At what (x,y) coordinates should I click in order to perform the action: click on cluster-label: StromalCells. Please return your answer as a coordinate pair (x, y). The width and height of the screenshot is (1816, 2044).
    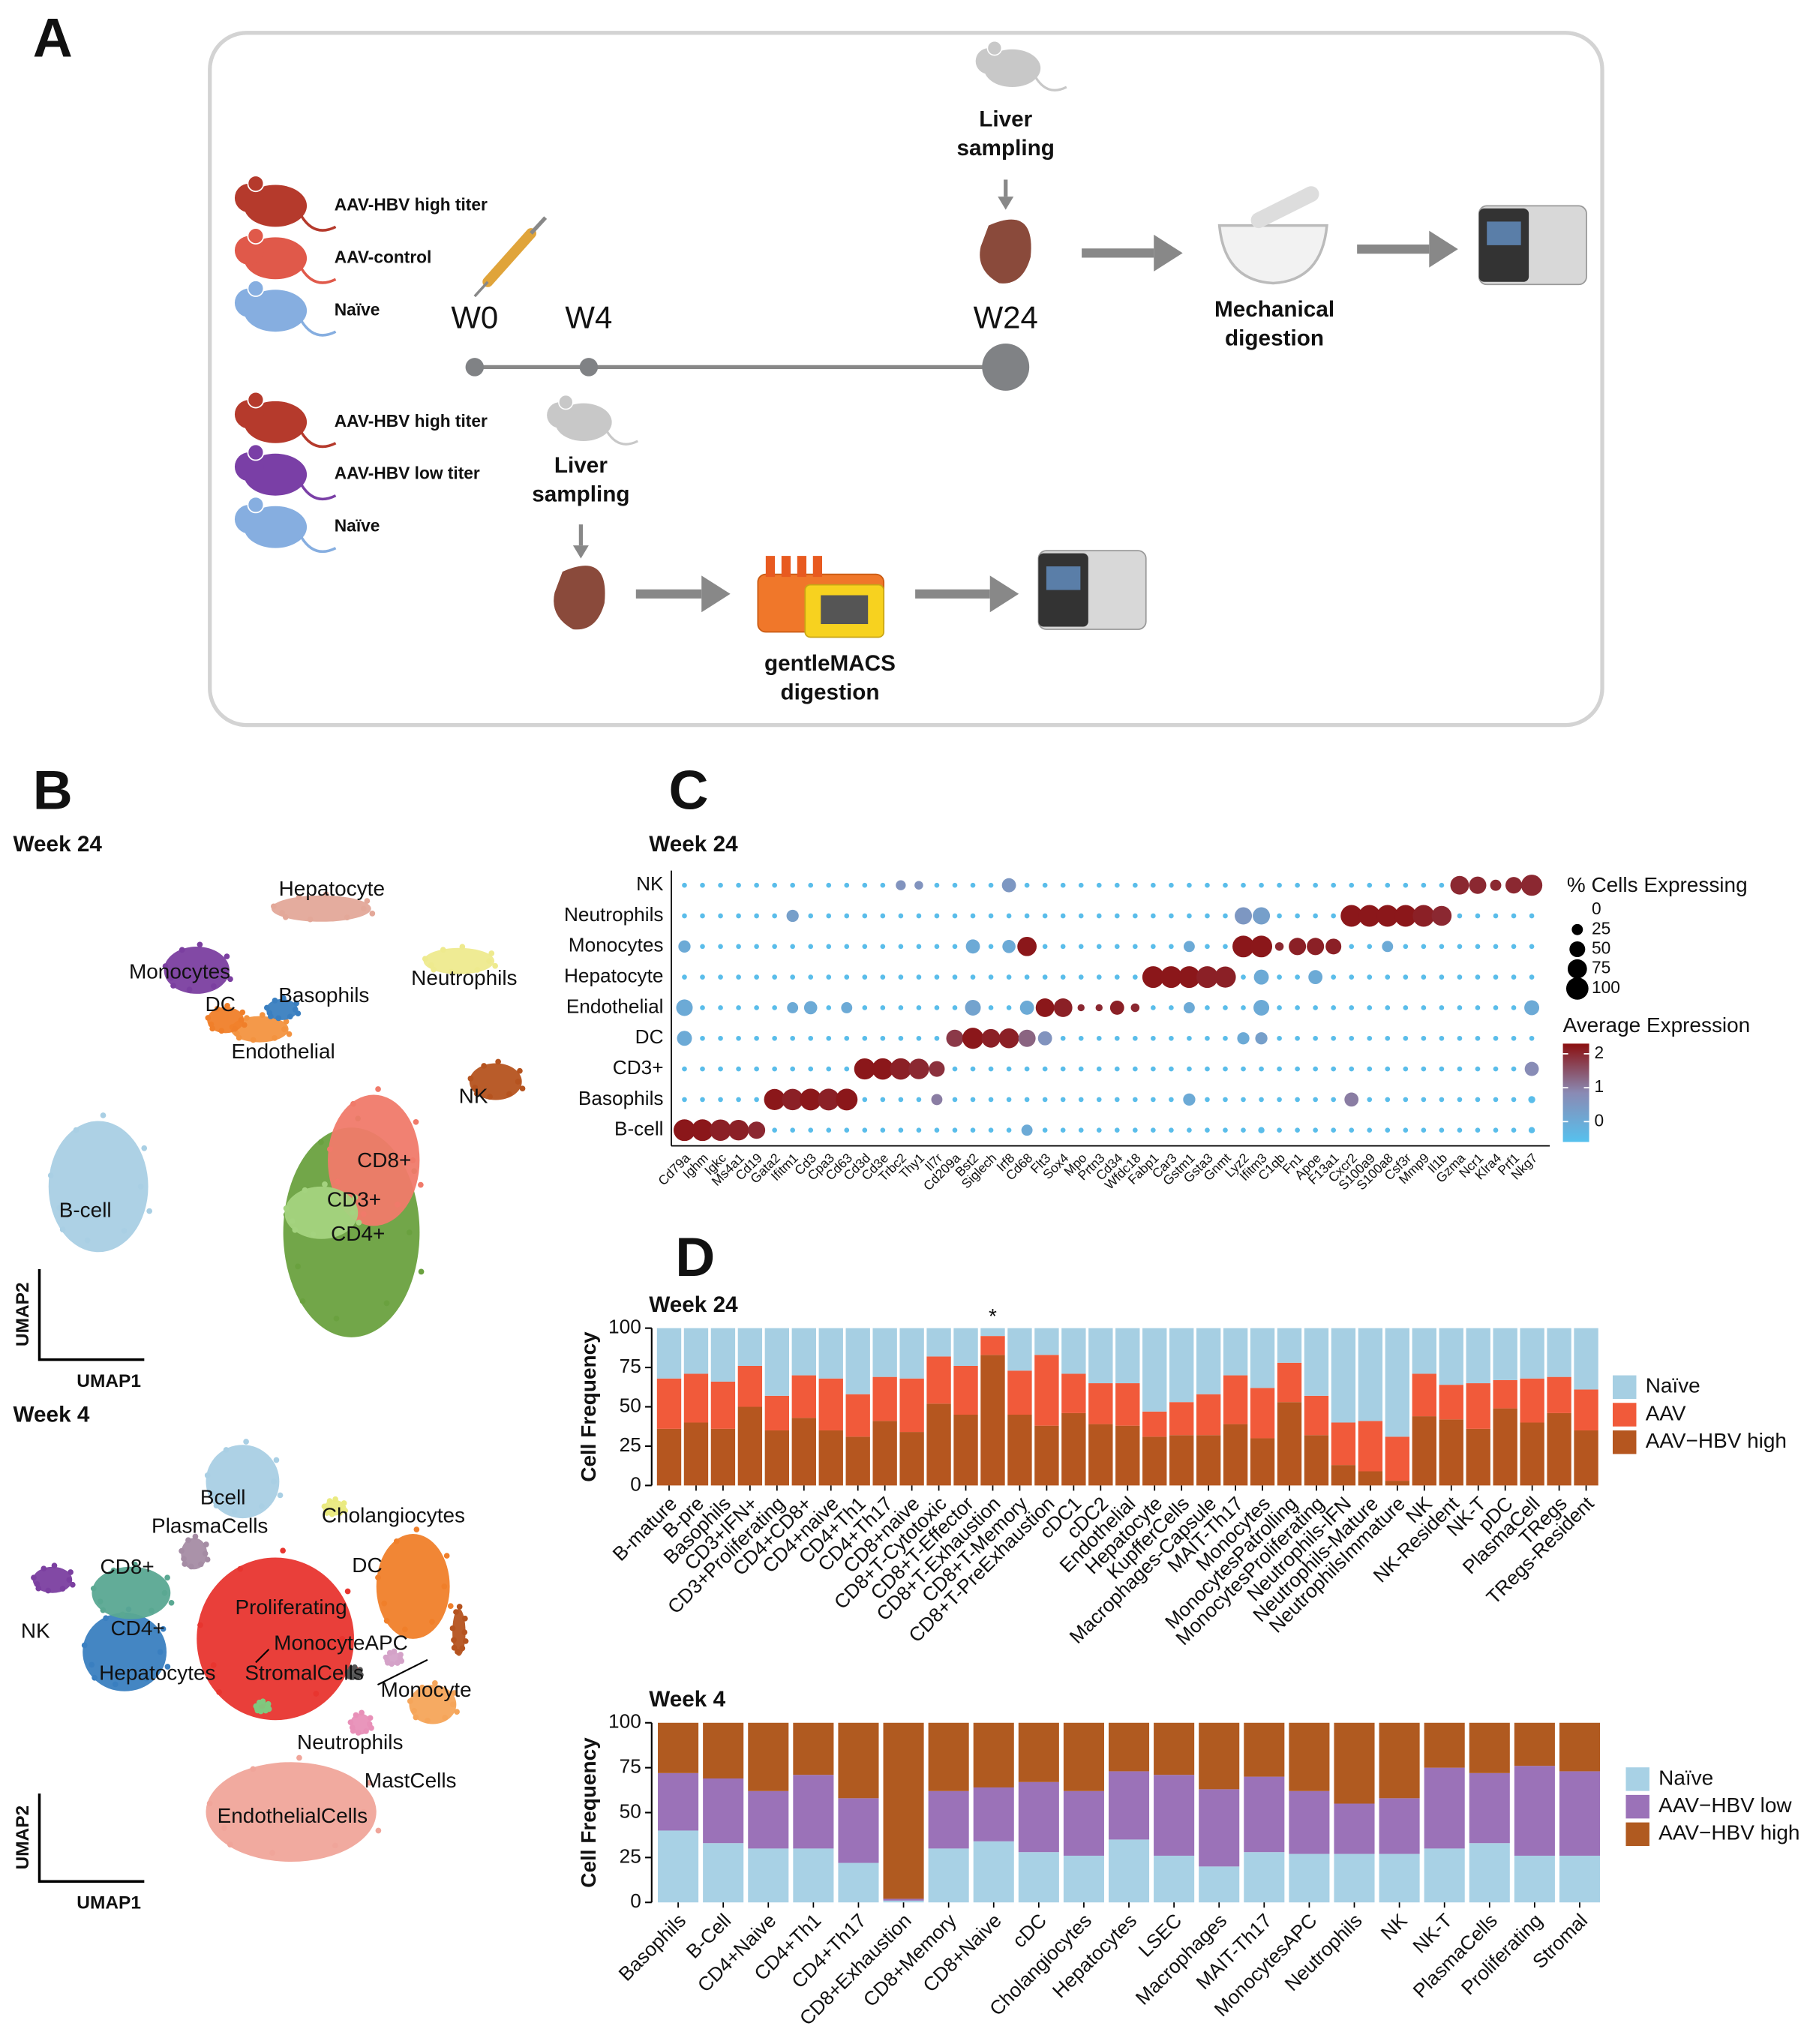
    Looking at the image, I should click on (304, 1673).